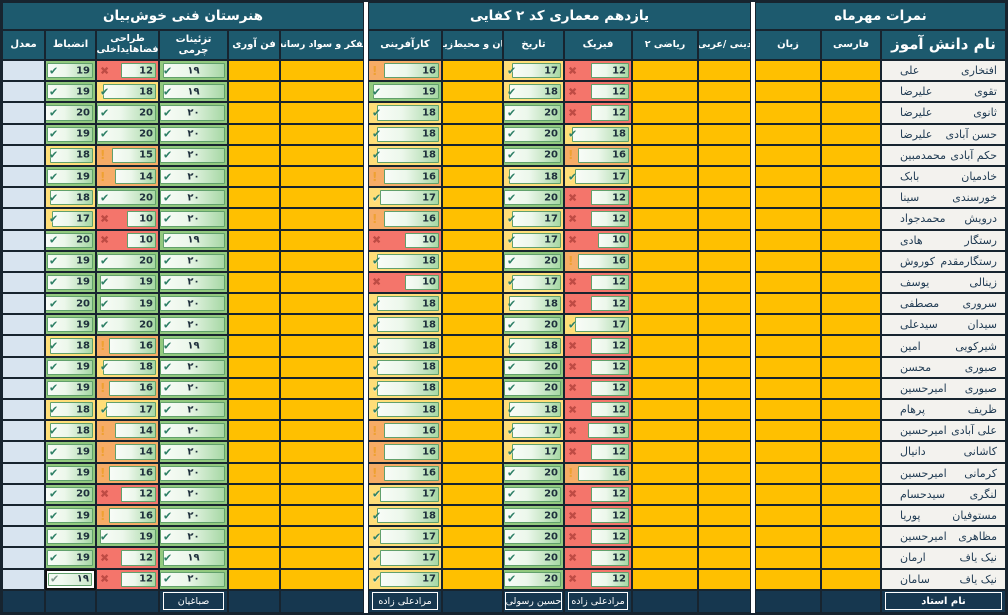 This screenshot has height=615, width=1008. What do you see at coordinates (665, 601) in the screenshot?
I see `footer-cell-riazi` at bounding box center [665, 601].